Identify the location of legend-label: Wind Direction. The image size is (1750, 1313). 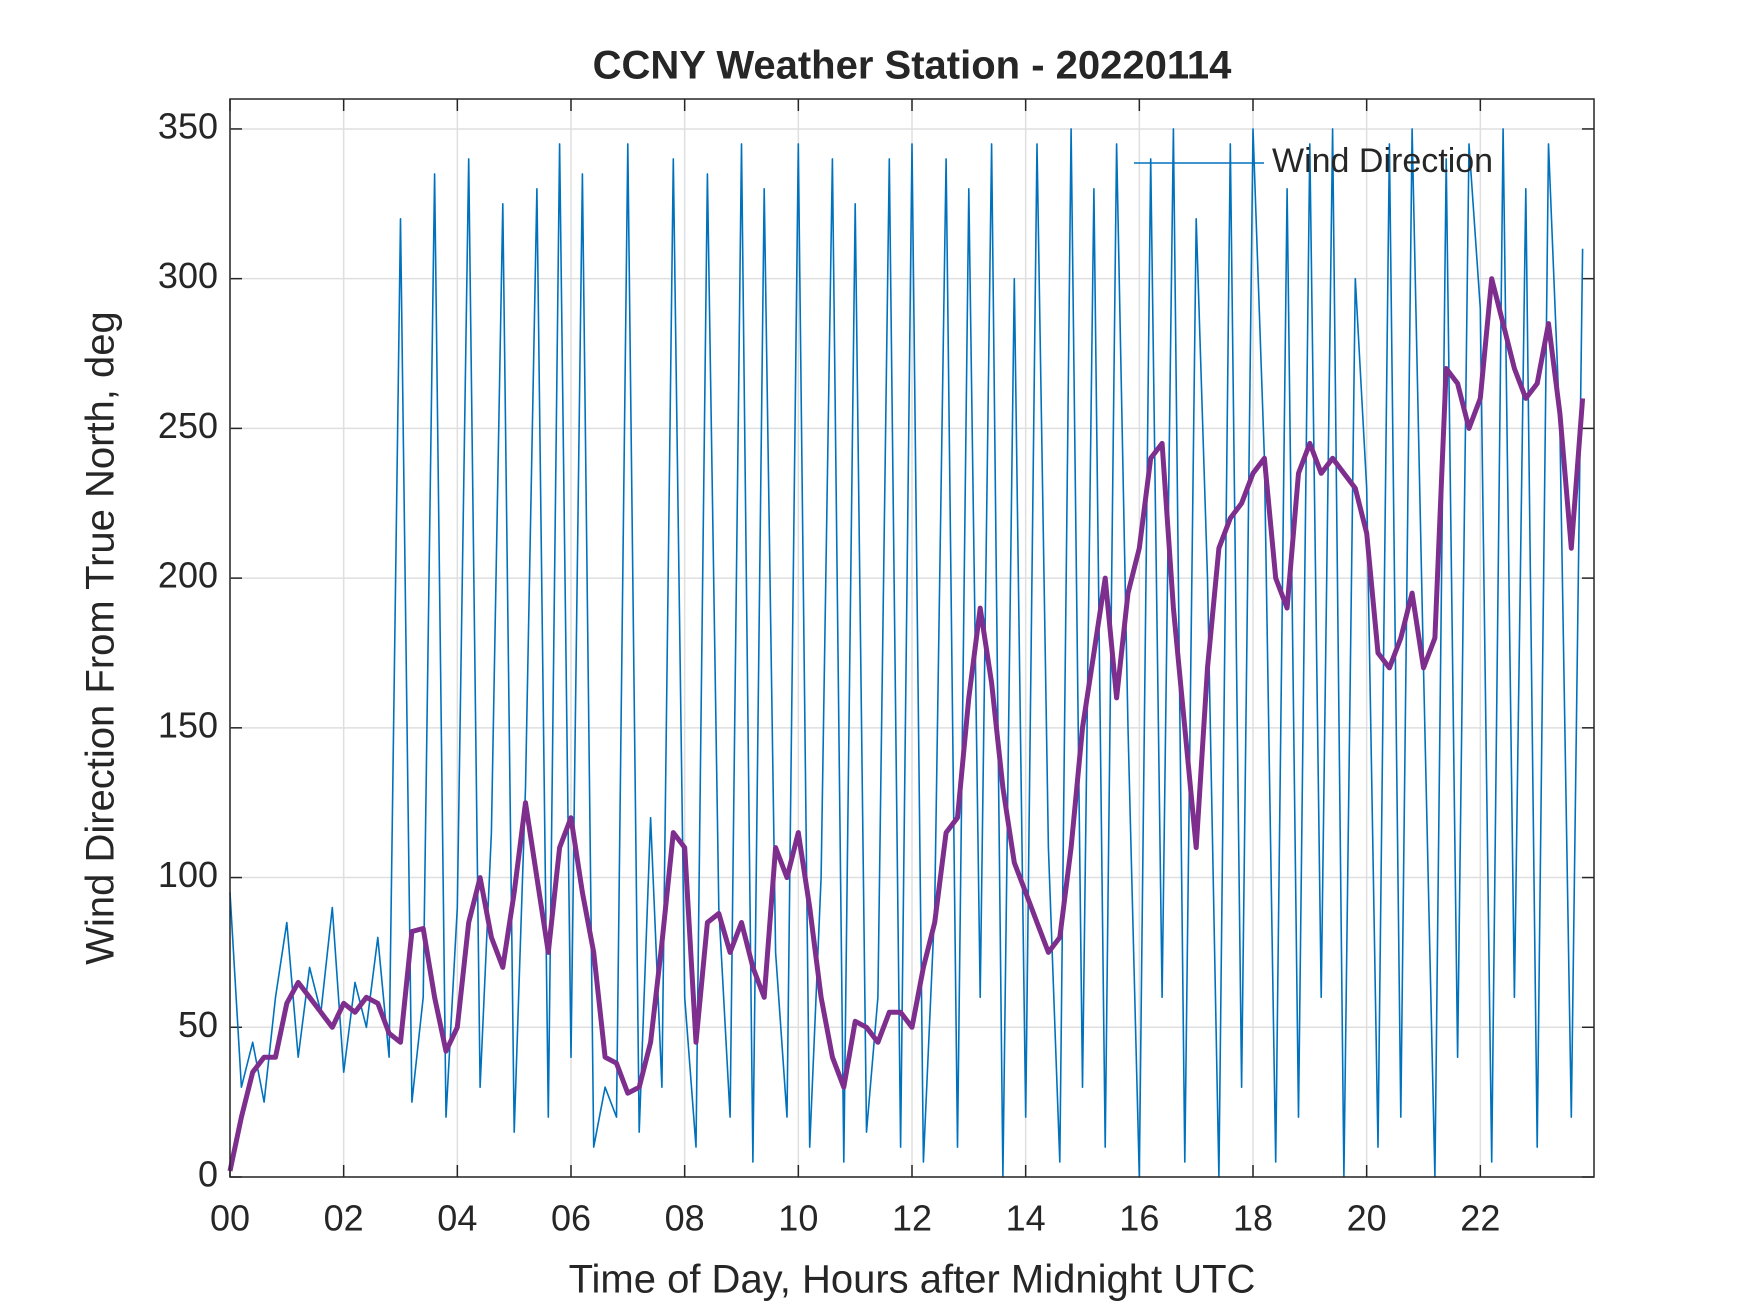
(1382, 161).